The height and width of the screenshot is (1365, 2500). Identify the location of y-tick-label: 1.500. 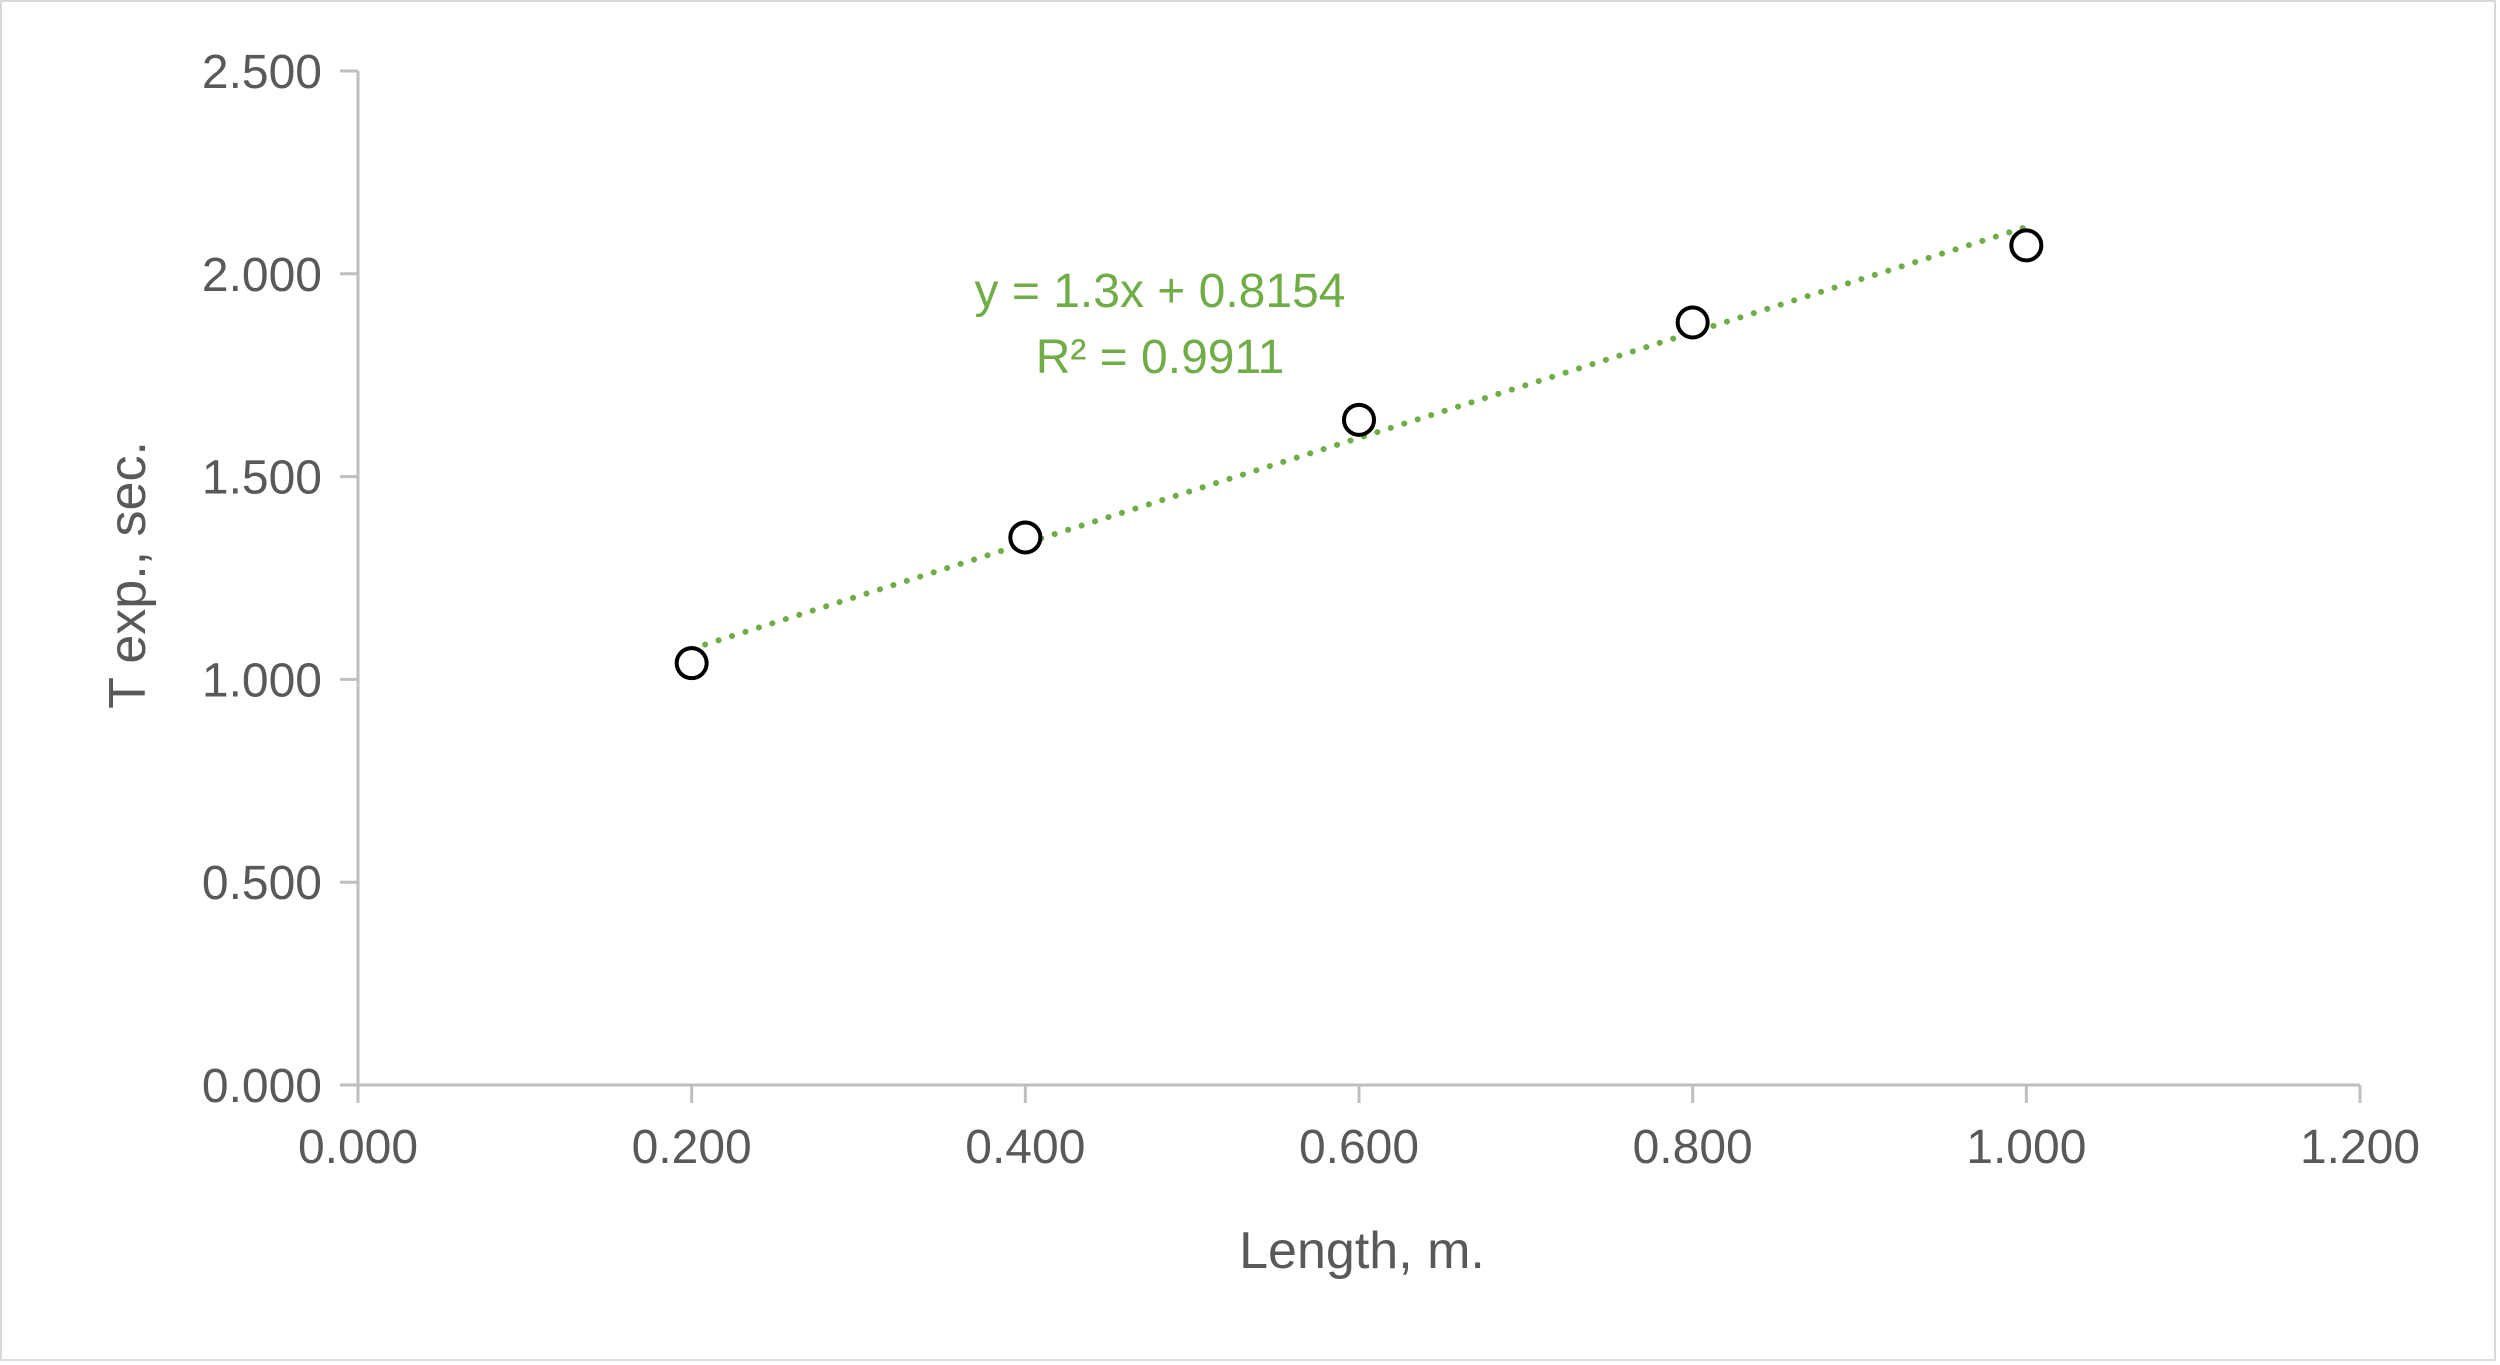
(262, 478).